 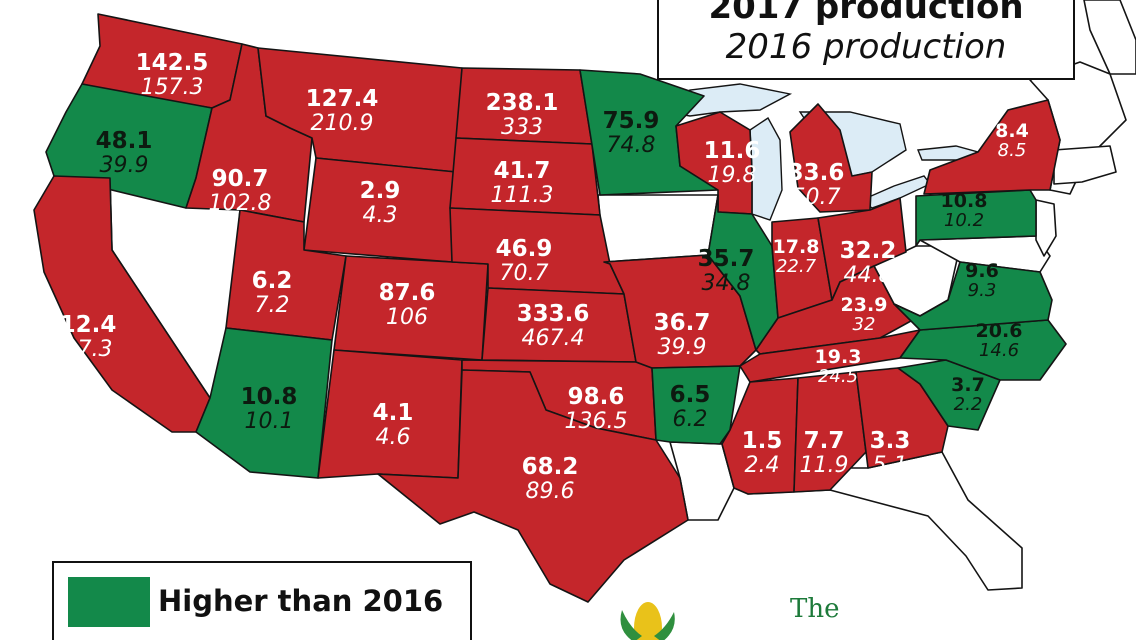 I want to click on lake-michigan, so click(x=766, y=168).